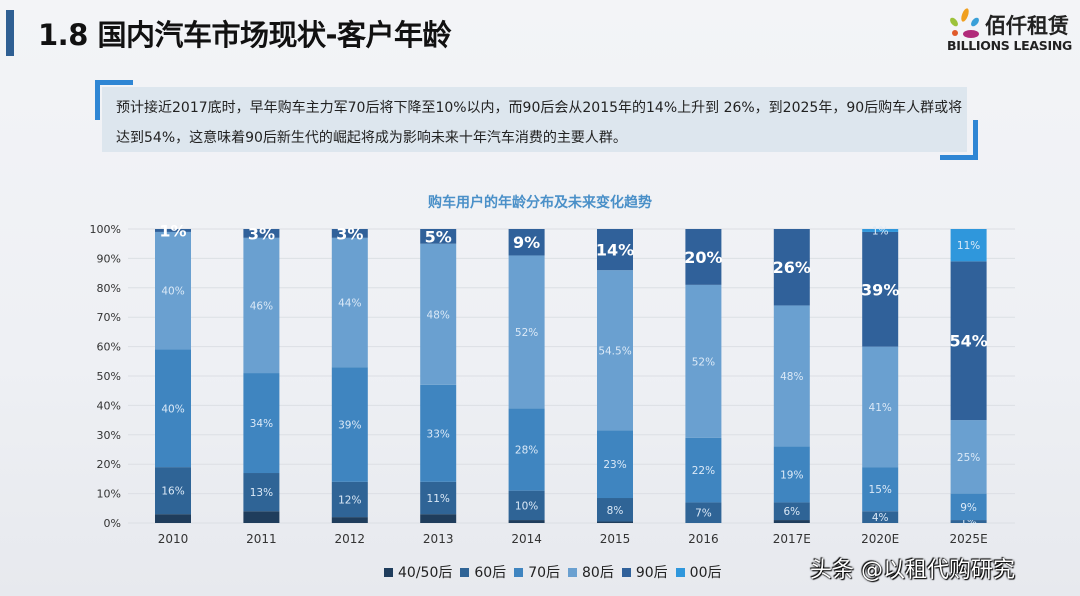  What do you see at coordinates (969, 539) in the screenshot?
I see `x-tick-label: 2025E` at bounding box center [969, 539].